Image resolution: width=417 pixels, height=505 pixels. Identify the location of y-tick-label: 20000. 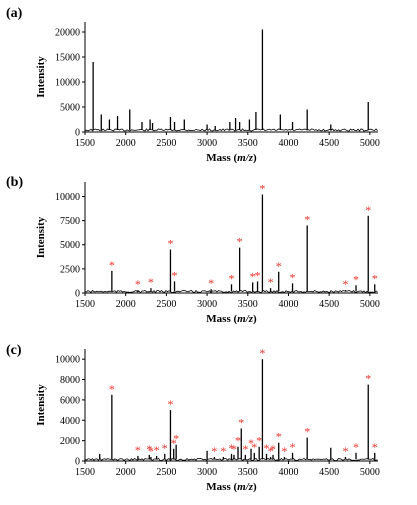
(67, 33).